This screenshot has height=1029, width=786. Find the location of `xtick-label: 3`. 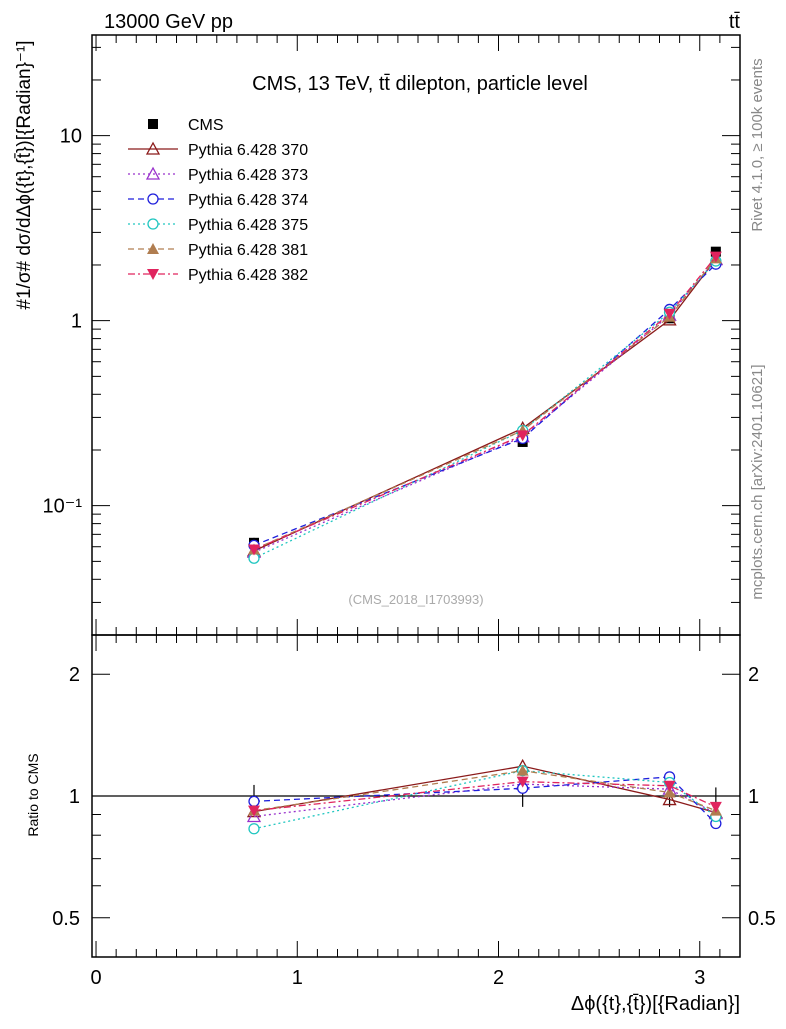

xtick-label: 3 is located at coordinates (699, 978).